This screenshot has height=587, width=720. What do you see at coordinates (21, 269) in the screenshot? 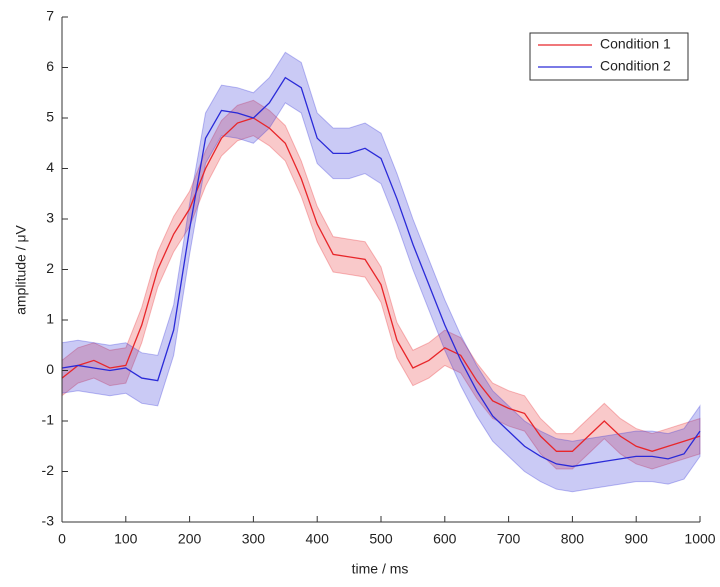
I see `y-axis-label: amplitude / μV` at bounding box center [21, 269].